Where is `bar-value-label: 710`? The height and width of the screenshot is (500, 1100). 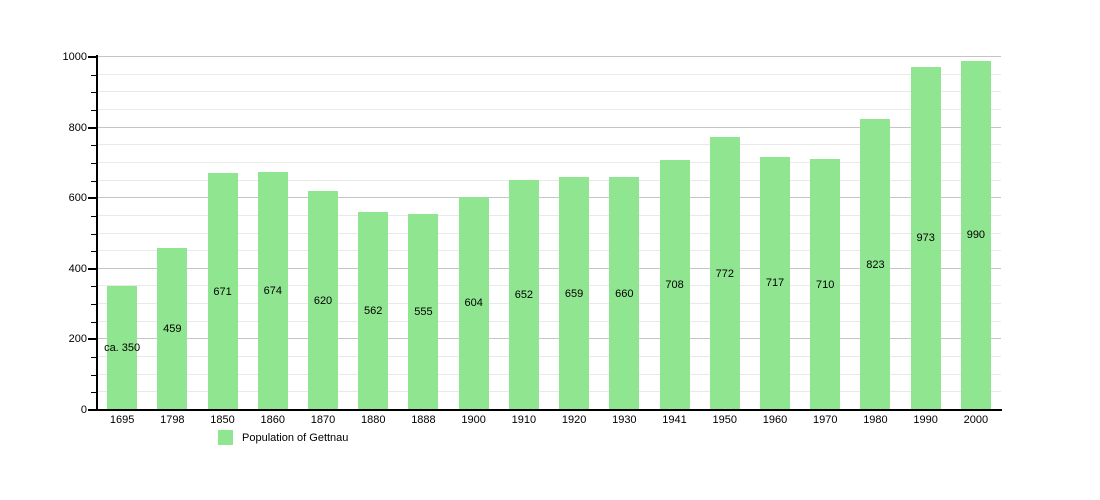
bar-value-label: 710 is located at coordinates (825, 284).